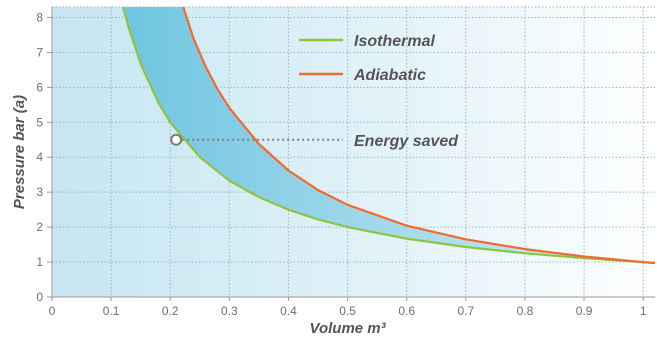  Describe the element at coordinates (39, 297) in the screenshot. I see `y-tick-label-0: 0` at that location.